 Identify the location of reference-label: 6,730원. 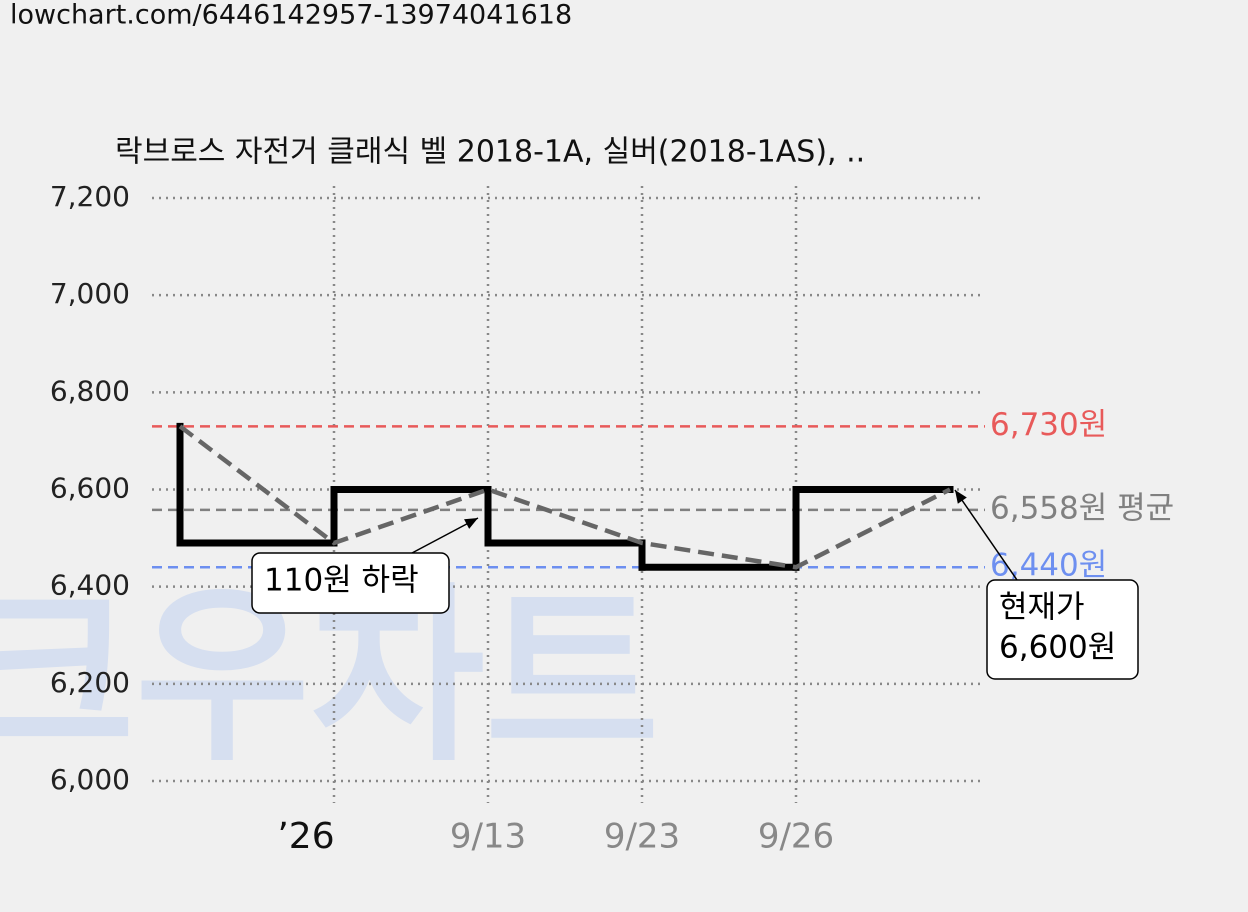
(1048, 425).